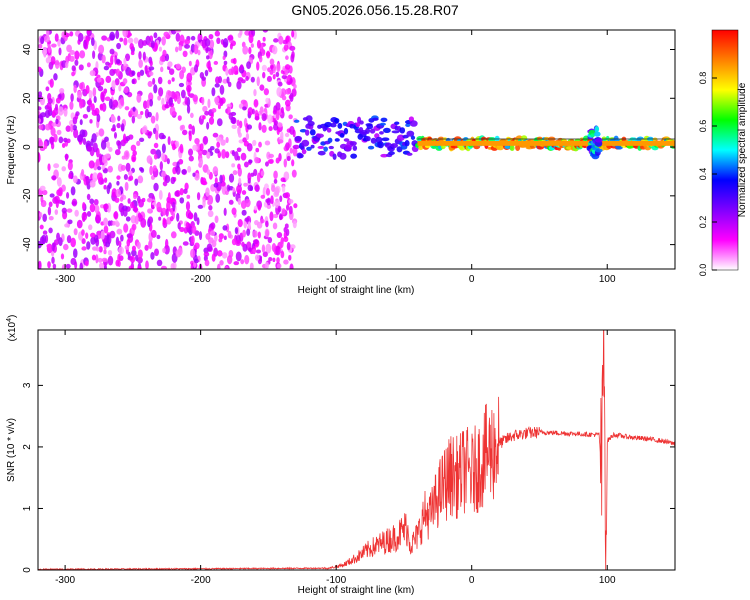 The width and height of the screenshot is (750, 600). Describe the element at coordinates (201, 279) in the screenshot. I see `x-tick-label: -200` at that location.